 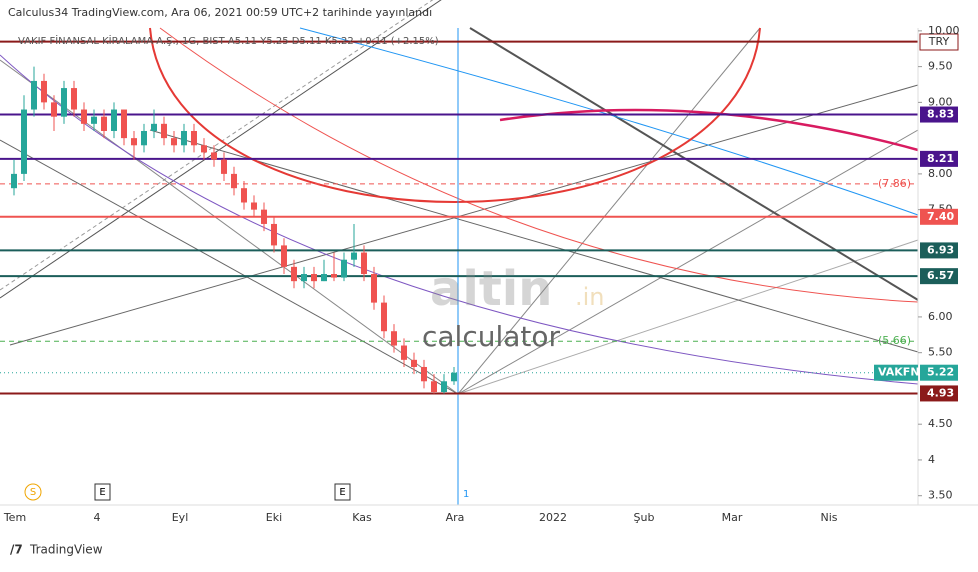 What do you see at coordinates (940, 173) in the screenshot?
I see `y-tick-label: 8.00` at bounding box center [940, 173].